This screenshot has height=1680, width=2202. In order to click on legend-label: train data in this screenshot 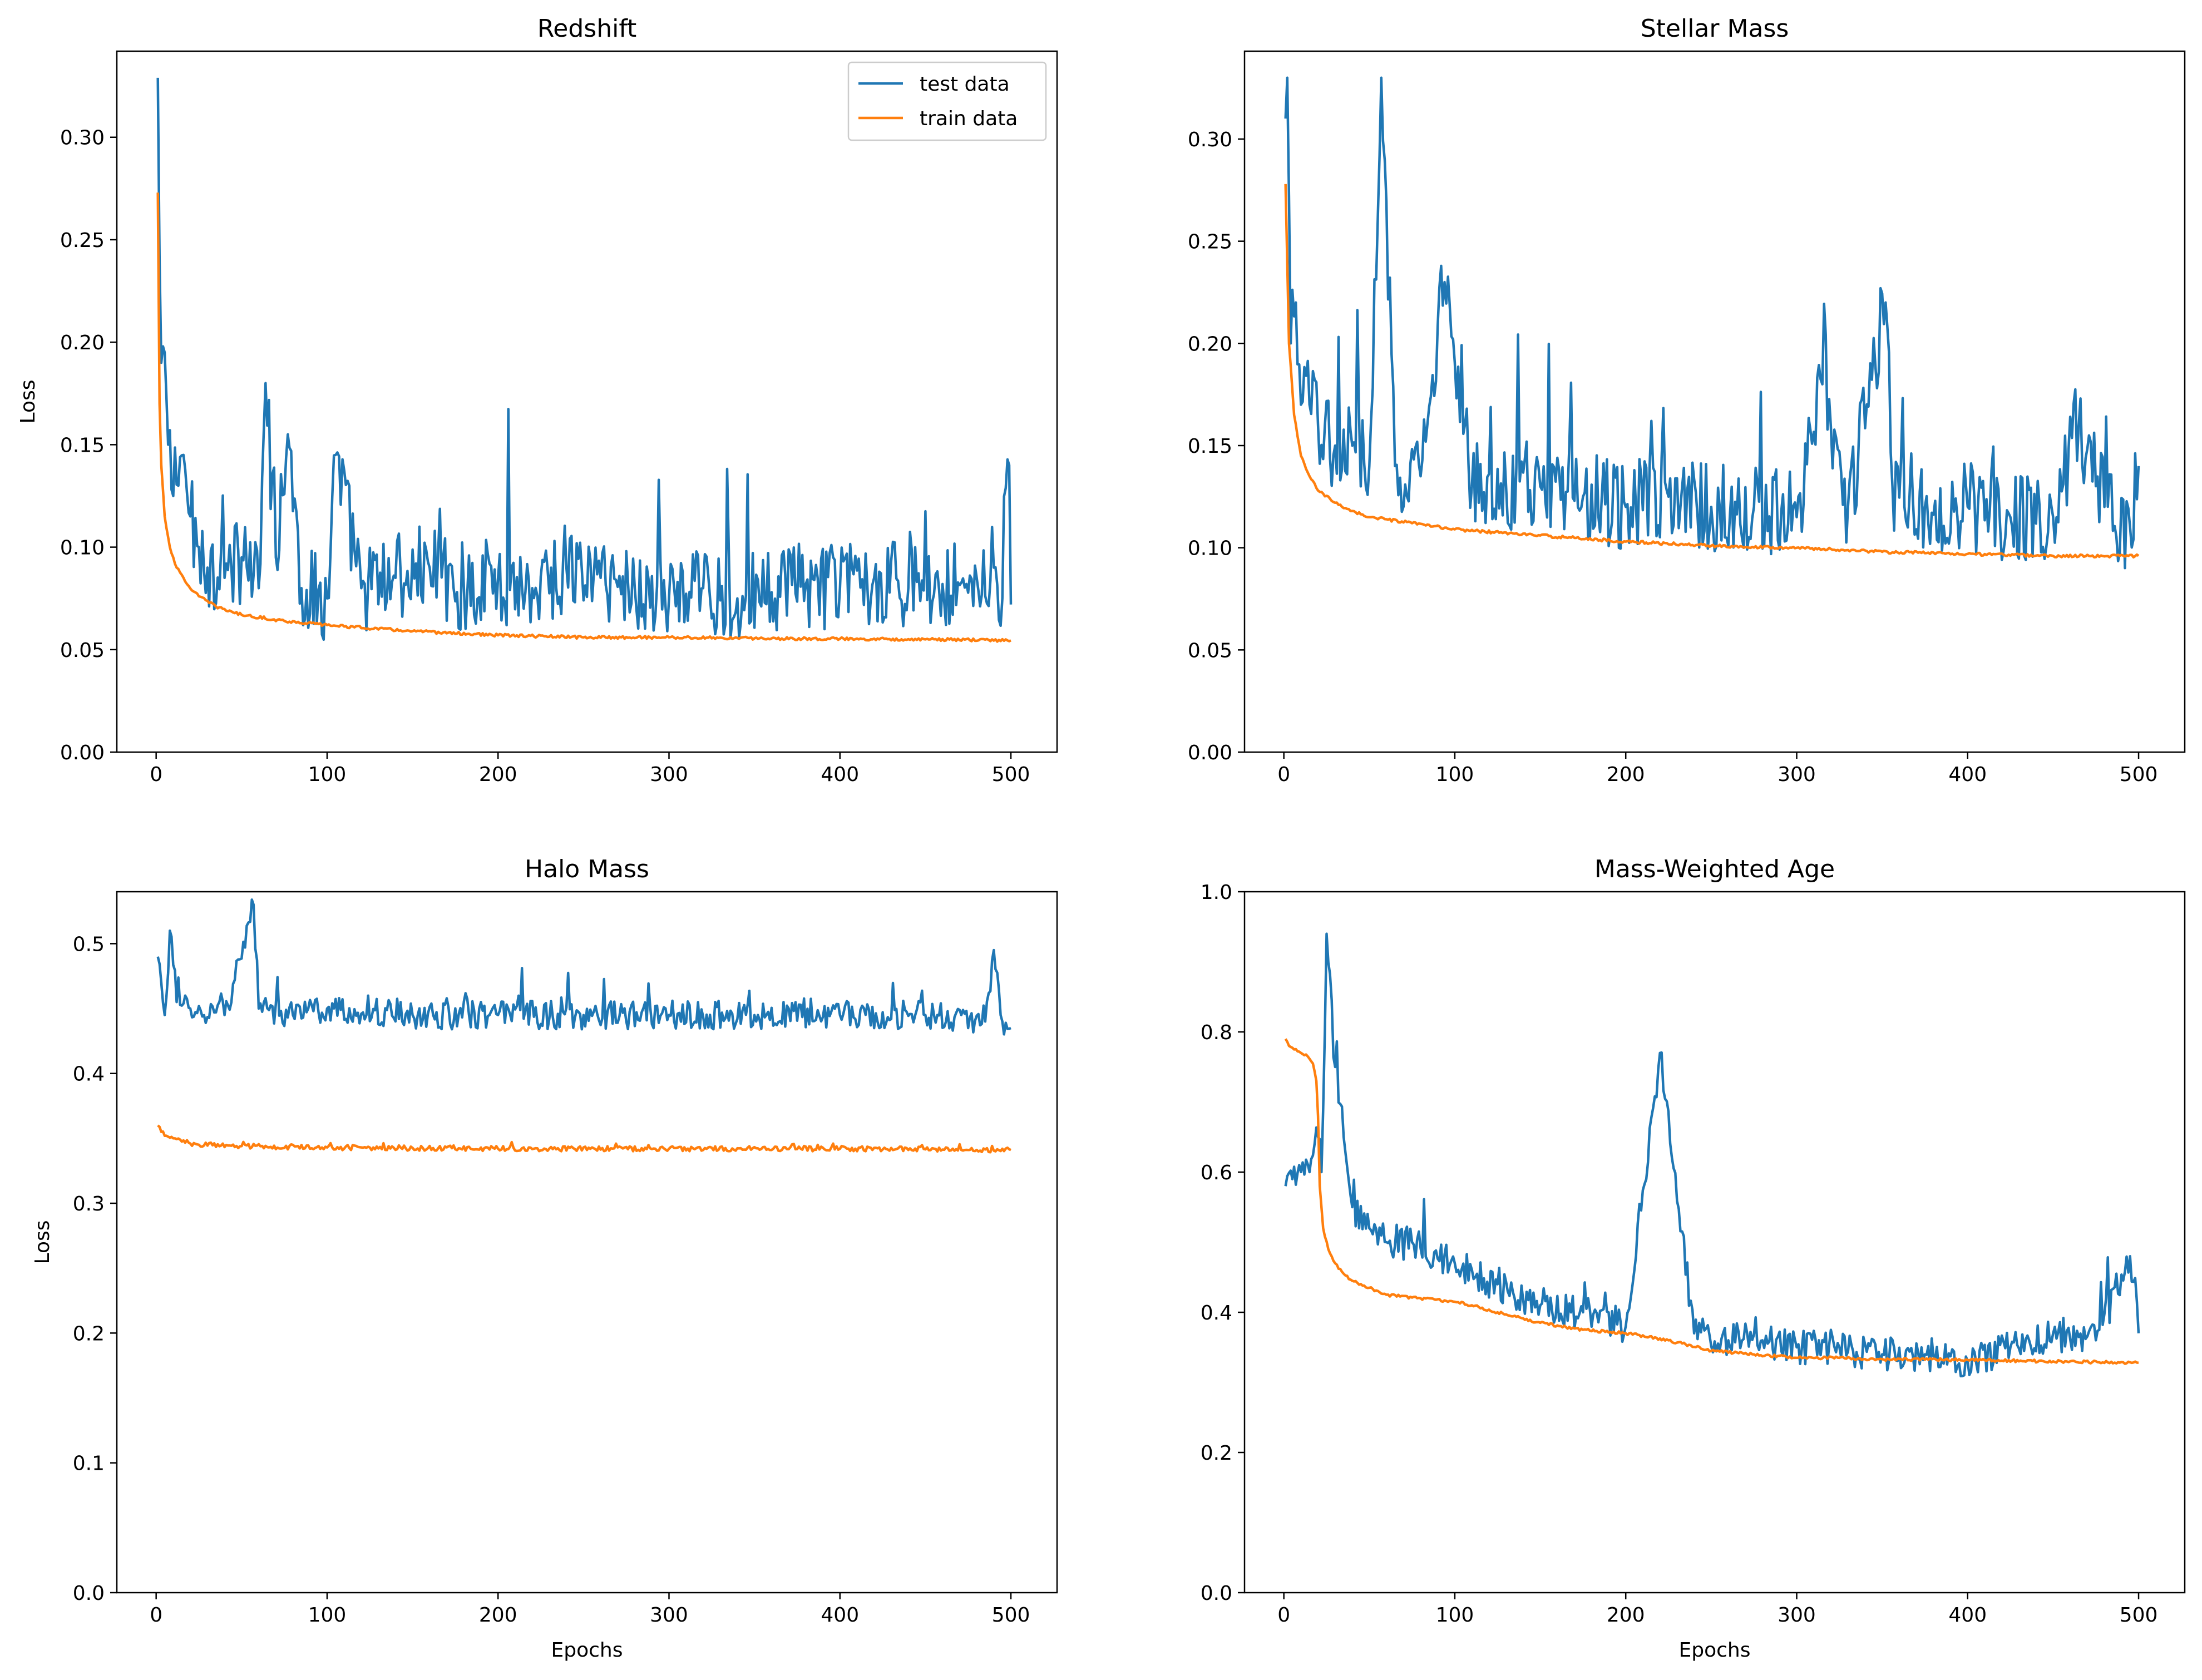, I will do `click(969, 118)`.